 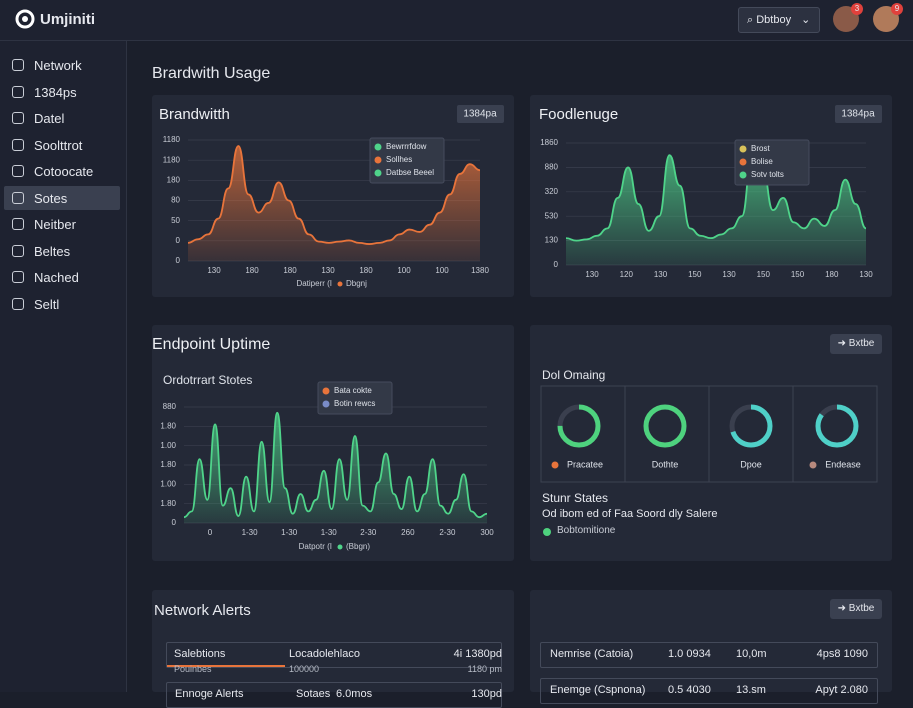 What do you see at coordinates (484, 669) in the screenshot?
I see `alert-cell: 1180 pm` at bounding box center [484, 669].